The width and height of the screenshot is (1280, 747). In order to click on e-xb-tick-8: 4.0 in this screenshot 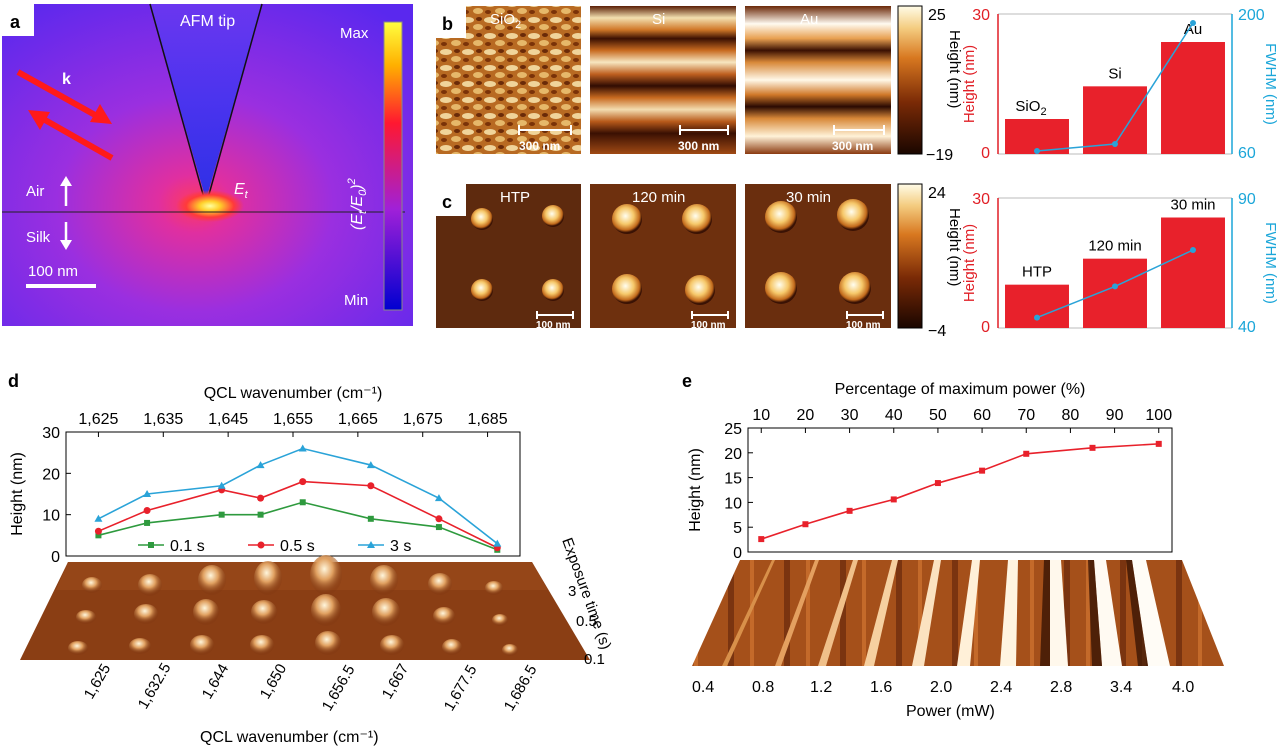, I will do `click(1183, 687)`.